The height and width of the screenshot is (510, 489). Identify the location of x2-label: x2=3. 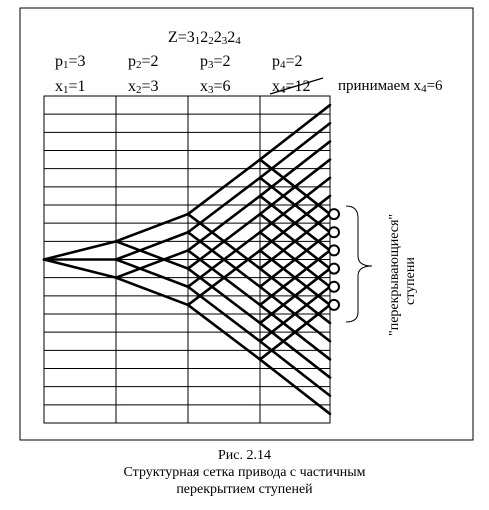
(143, 87).